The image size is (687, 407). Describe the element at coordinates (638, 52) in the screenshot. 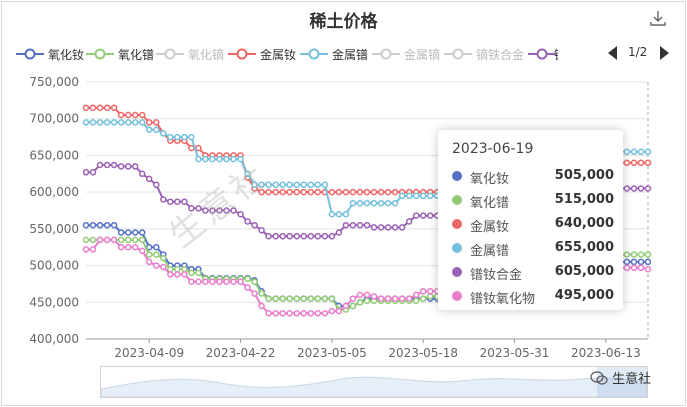

I see `legend-page-indicator: 1/2` at that location.